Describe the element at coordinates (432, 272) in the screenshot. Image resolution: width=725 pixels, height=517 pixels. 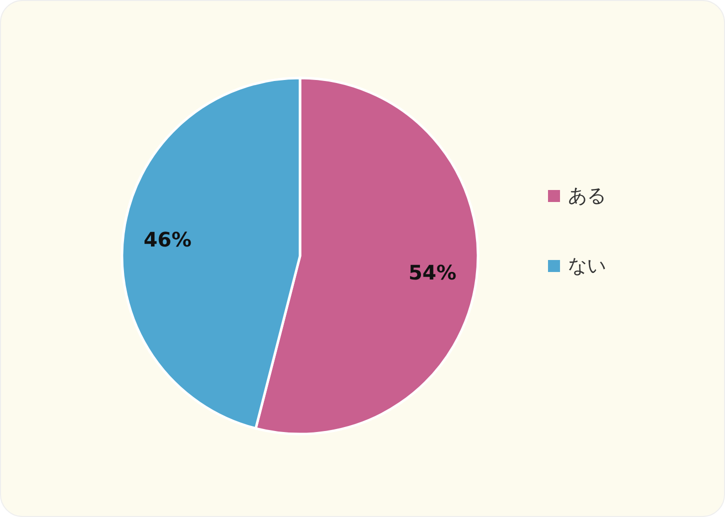
I see `data-label: 54%` at that location.